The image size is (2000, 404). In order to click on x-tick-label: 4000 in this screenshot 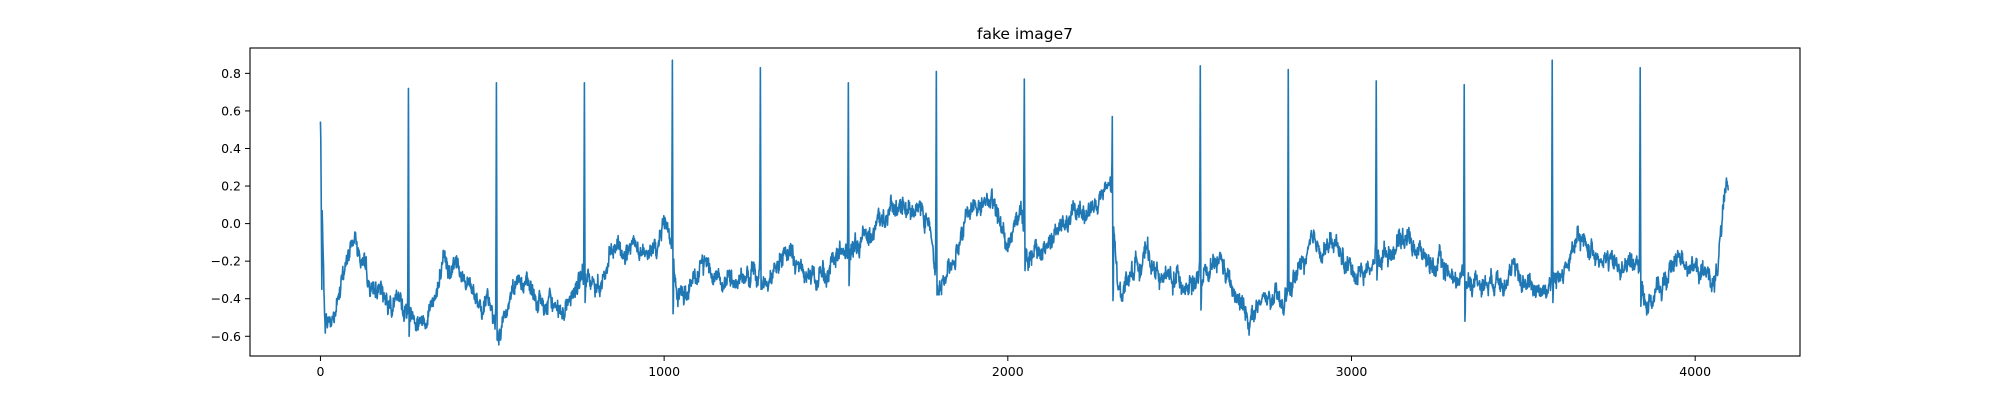, I will do `click(1695, 371)`.